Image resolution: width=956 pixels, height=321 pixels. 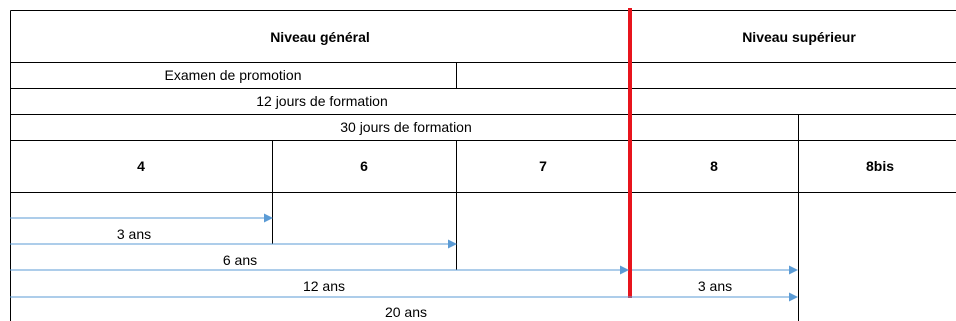 I want to click on duration-label-6-years: 6 ans, so click(x=240, y=260).